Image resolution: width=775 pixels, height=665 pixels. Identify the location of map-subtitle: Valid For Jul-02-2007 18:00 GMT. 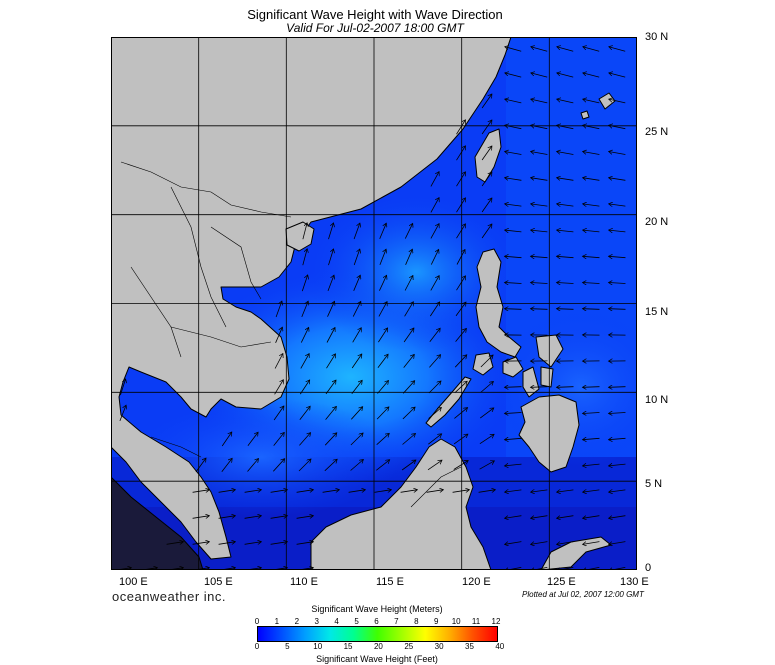
(375, 28).